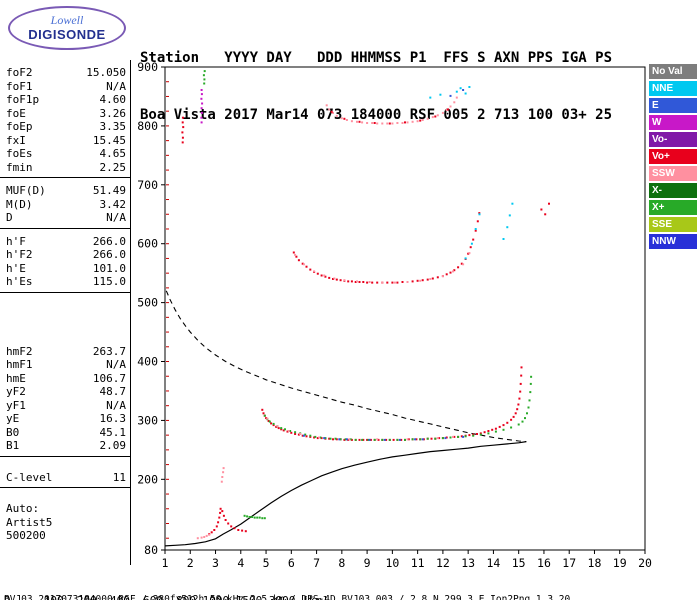  What do you see at coordinates (16, 113) in the screenshot?
I see `param-label: foE` at bounding box center [16, 113].